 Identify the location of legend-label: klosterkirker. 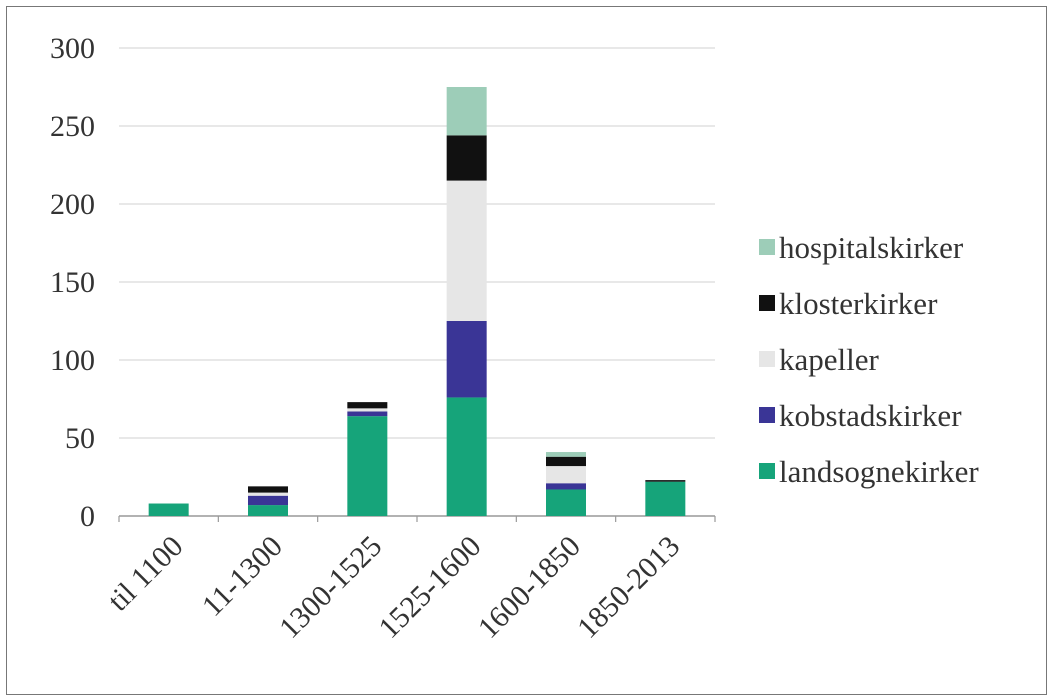
(858, 303).